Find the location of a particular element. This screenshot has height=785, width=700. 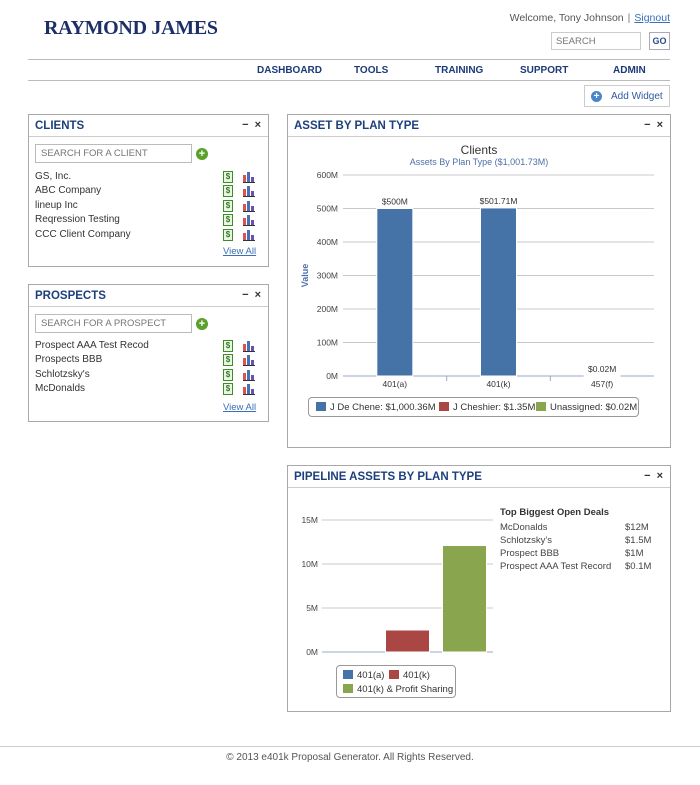

clients-panel-header: CLIENTS − × is located at coordinates (148, 126).